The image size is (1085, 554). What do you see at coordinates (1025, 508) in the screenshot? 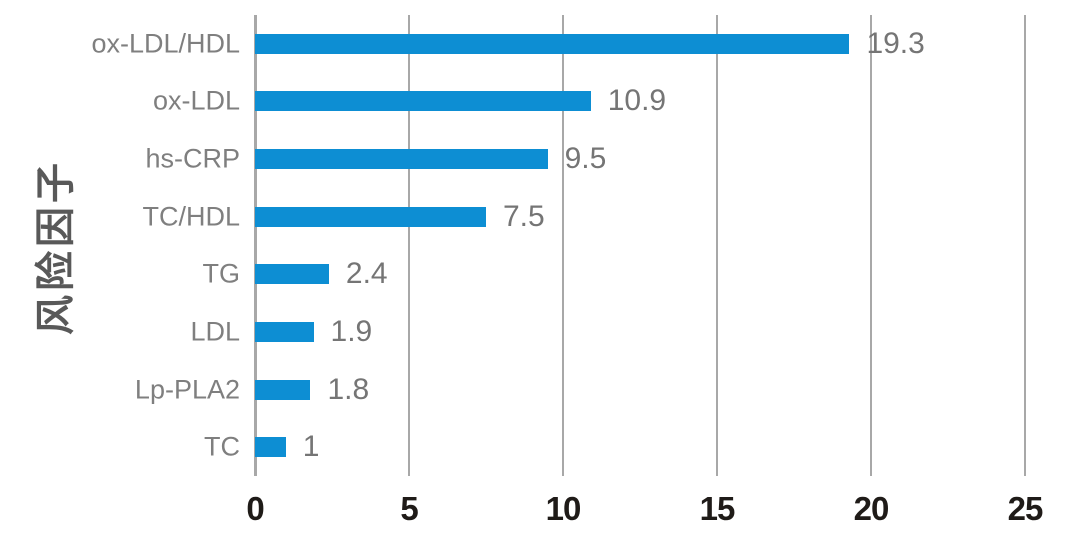
I see `x-tick-label: 25` at bounding box center [1025, 508].